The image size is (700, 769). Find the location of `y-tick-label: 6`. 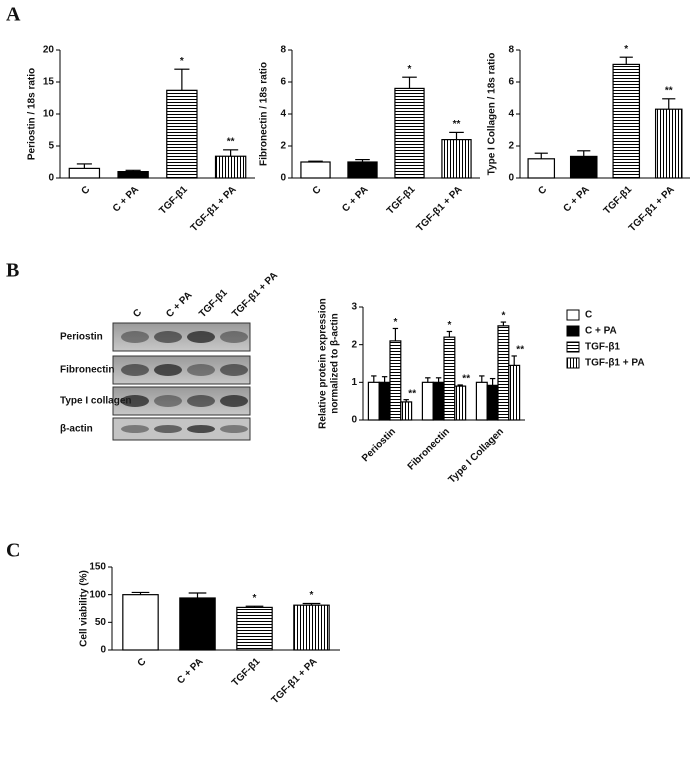

y-tick-label: 6 is located at coordinates (283, 82).